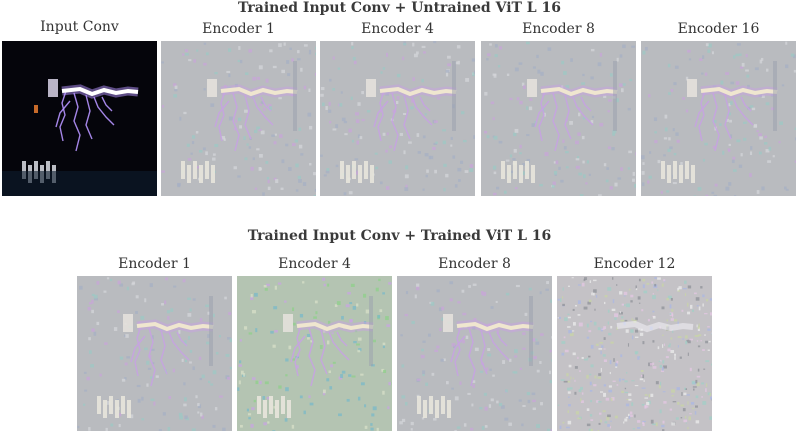 The height and width of the screenshot is (433, 799). Describe the element at coordinates (718, 29) in the screenshot. I see `panel-caption: Encoder 16` at that location.